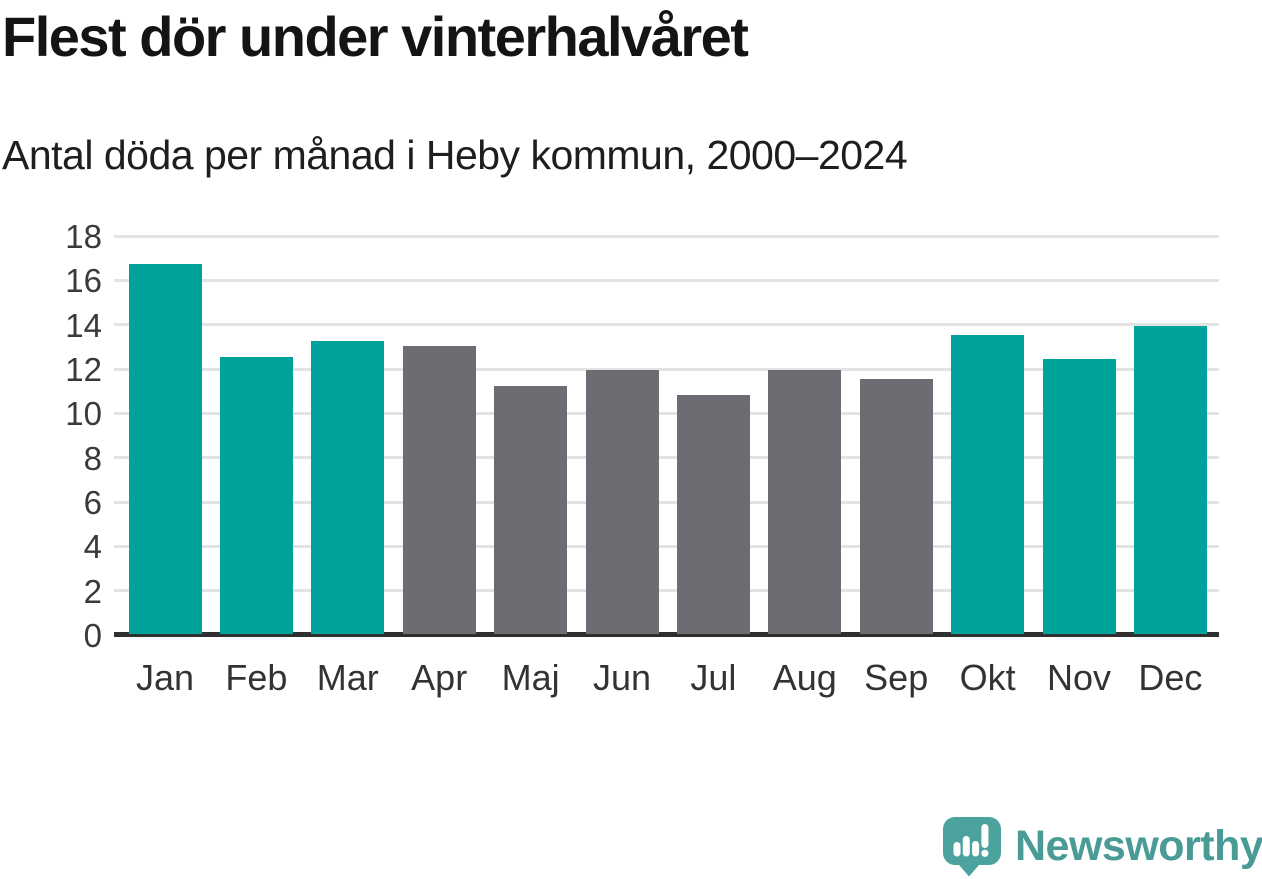 The width and height of the screenshot is (1262, 879). Describe the element at coordinates (347, 677) in the screenshot. I see `x-axis-label-mar: Mar` at that location.